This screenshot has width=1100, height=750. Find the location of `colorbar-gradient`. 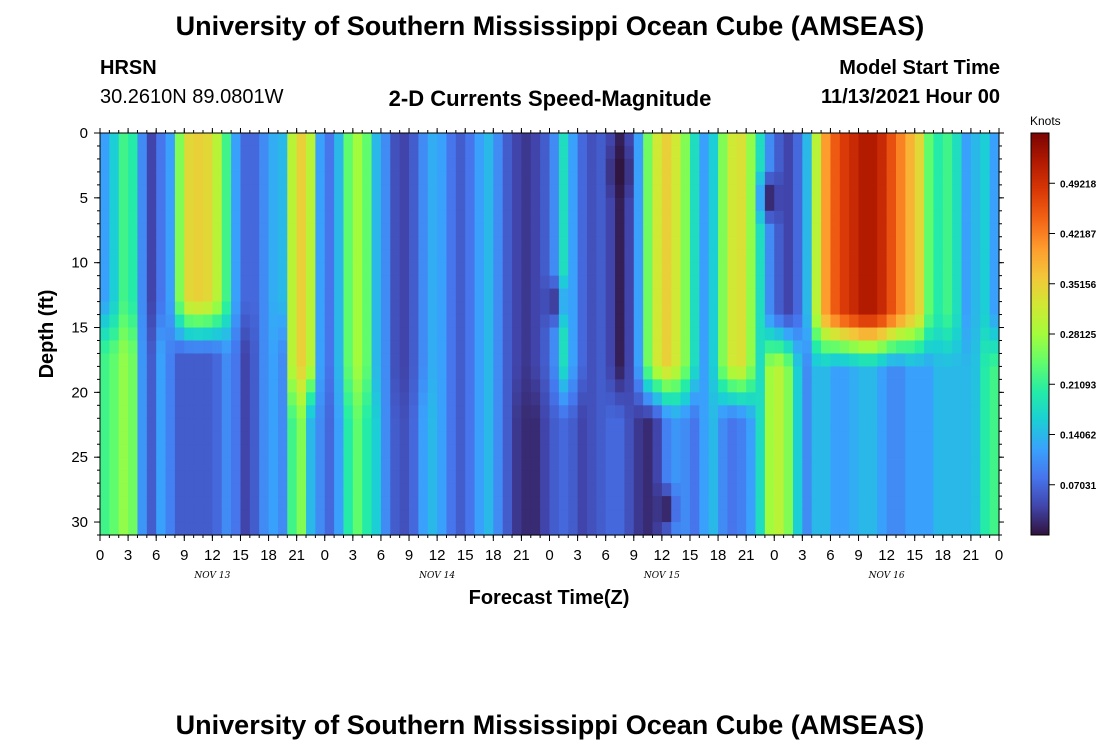

colorbar-gradient is located at coordinates (1040, 334).